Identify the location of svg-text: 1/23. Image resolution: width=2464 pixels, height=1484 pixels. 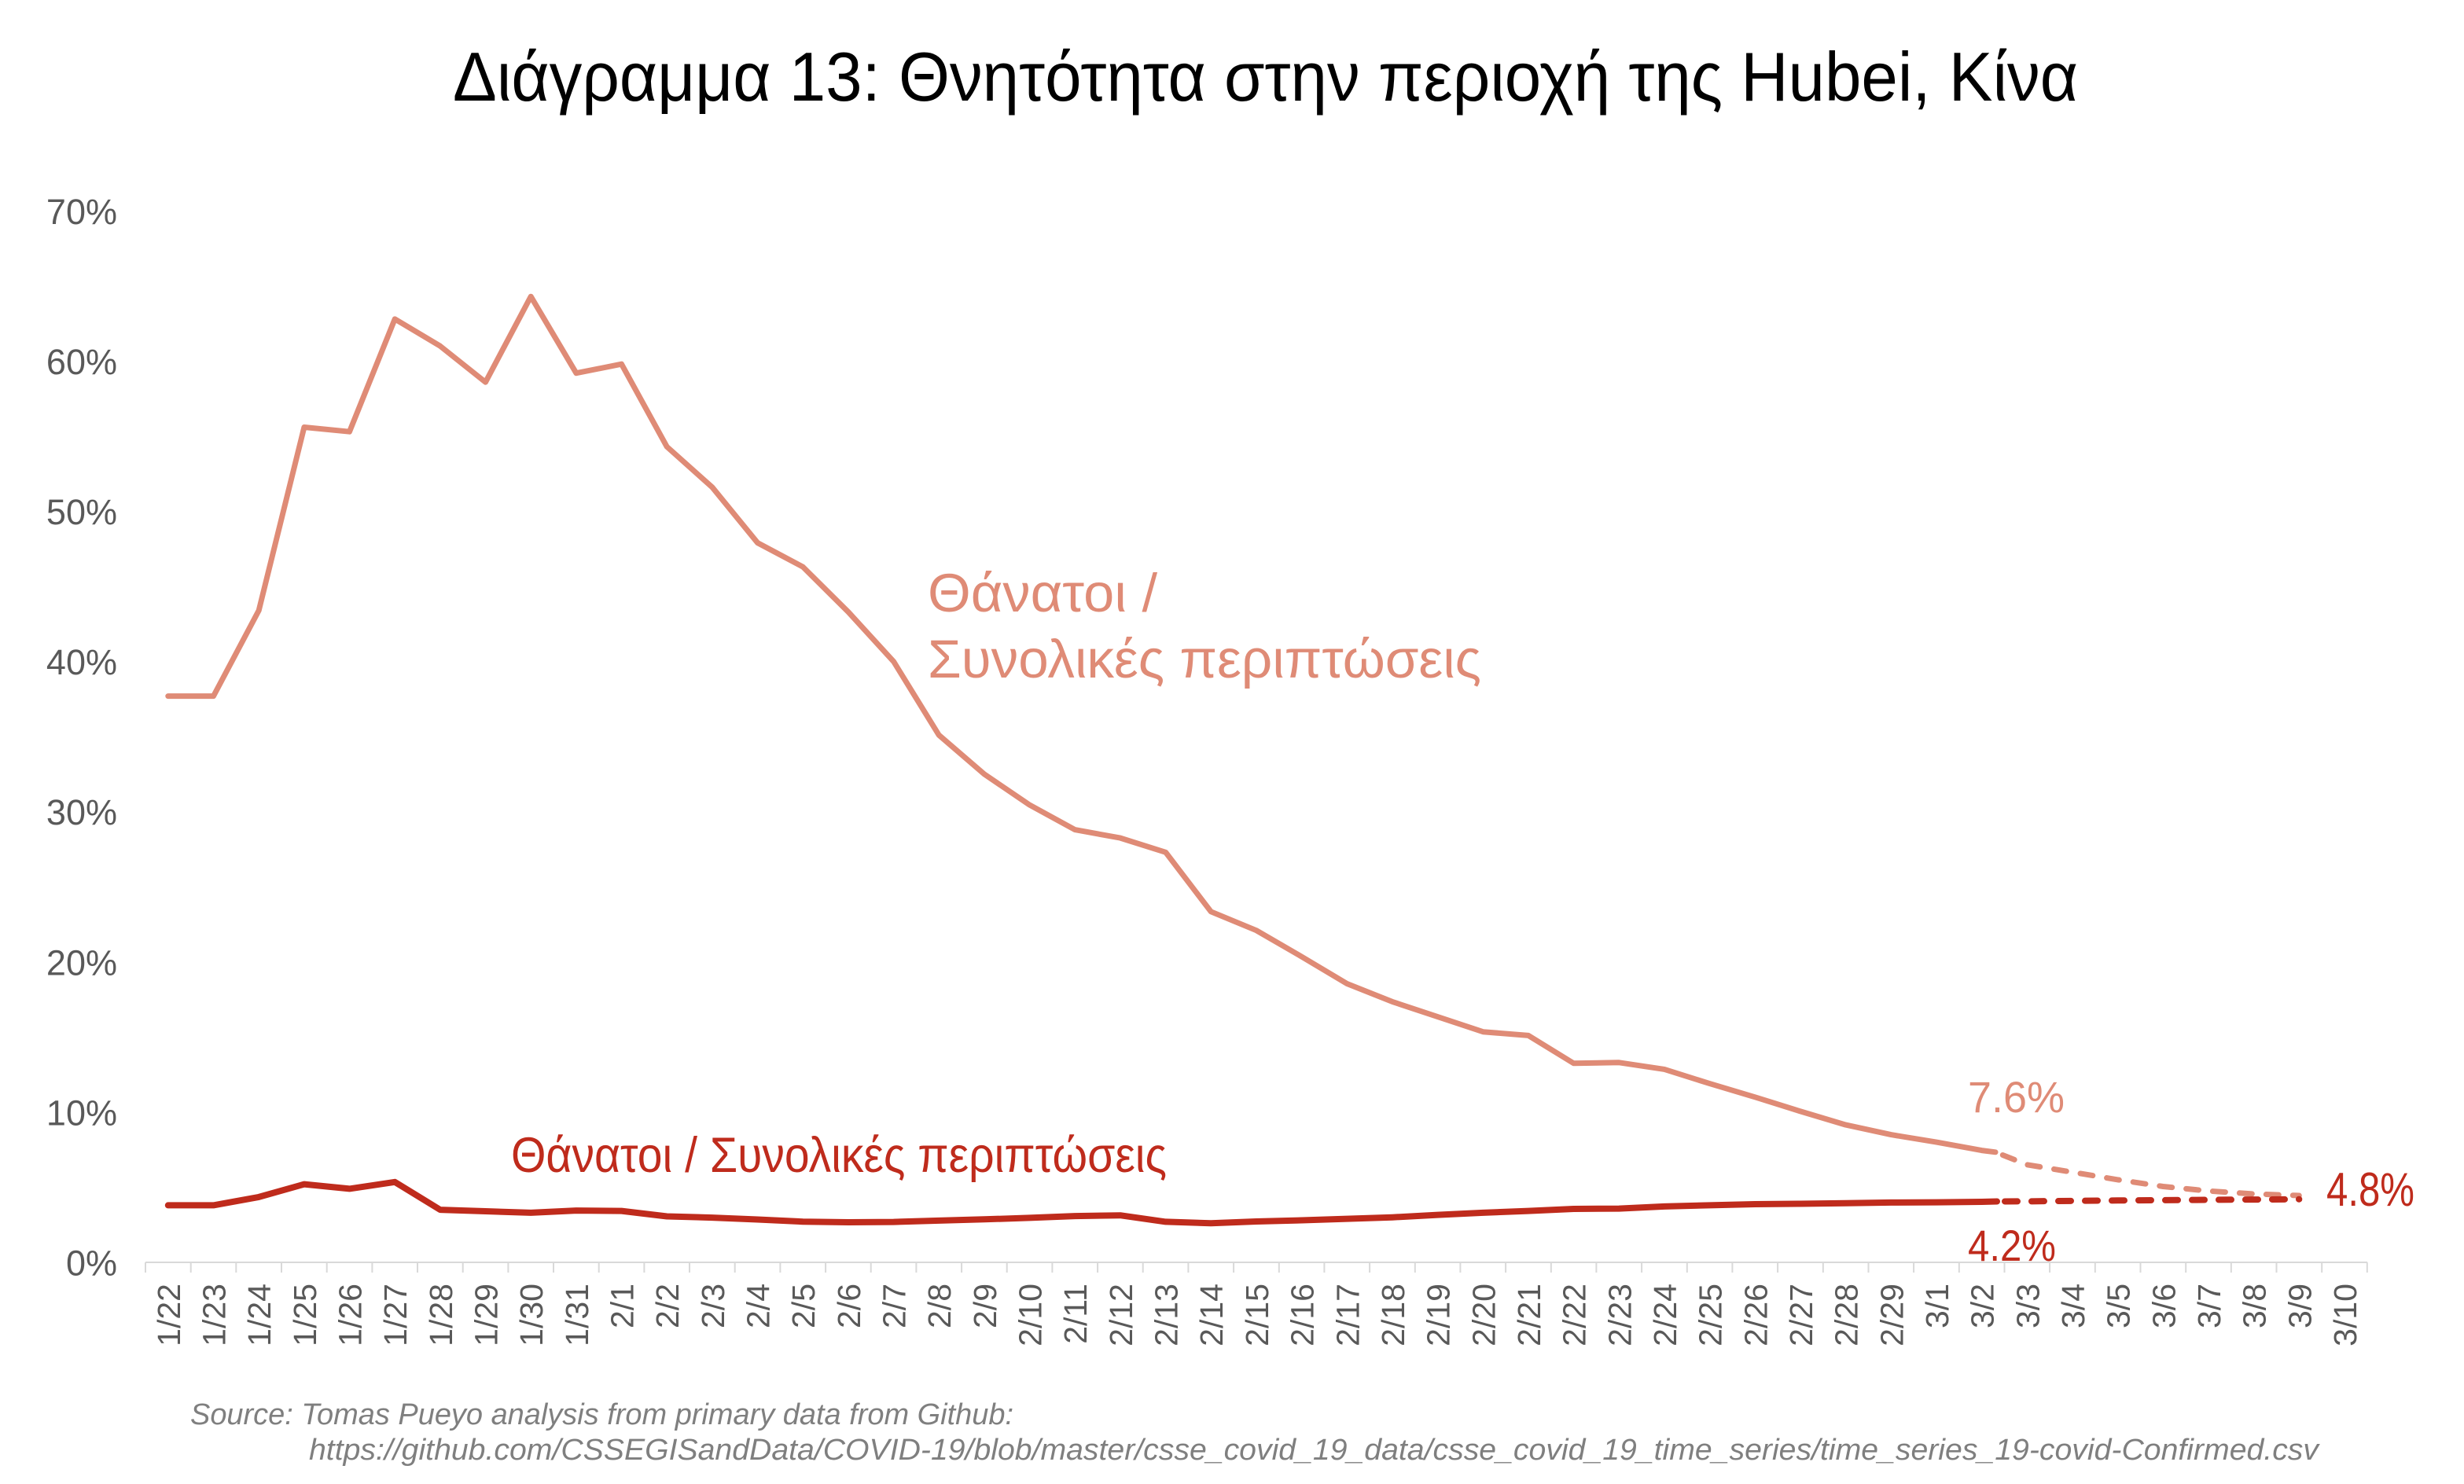
(215, 1315).